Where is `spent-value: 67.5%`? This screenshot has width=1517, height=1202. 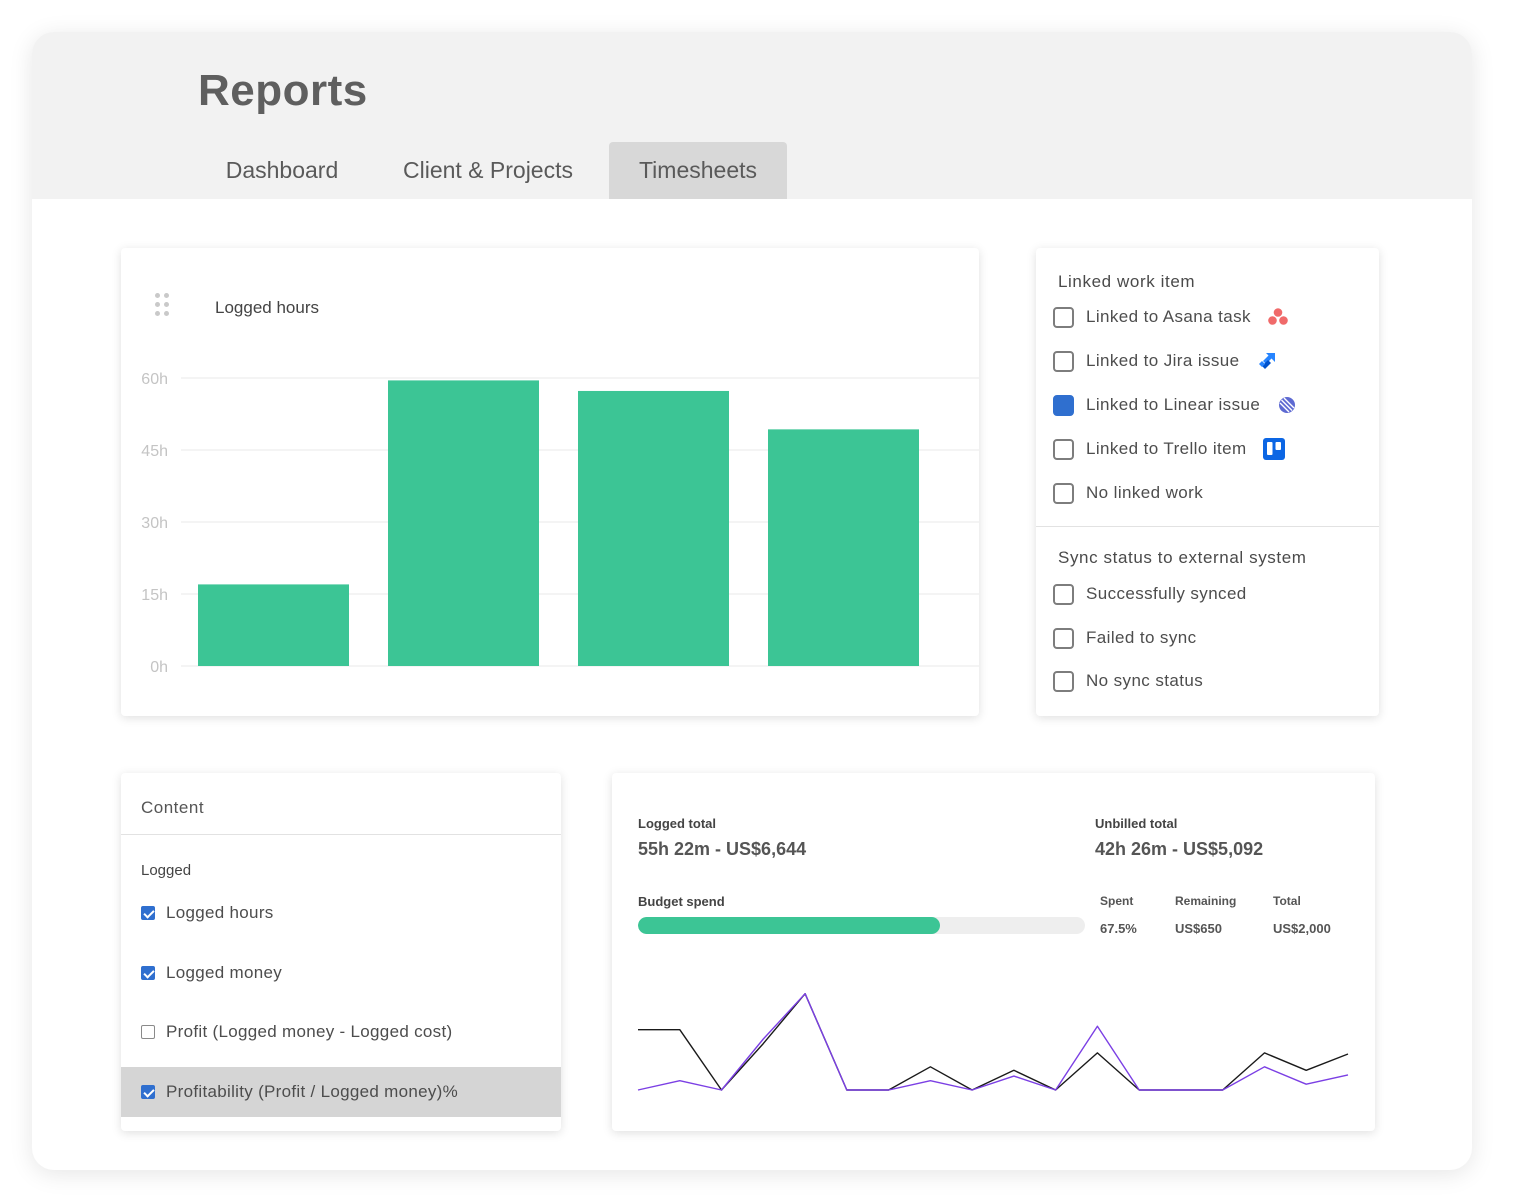 spent-value: 67.5% is located at coordinates (1118, 928).